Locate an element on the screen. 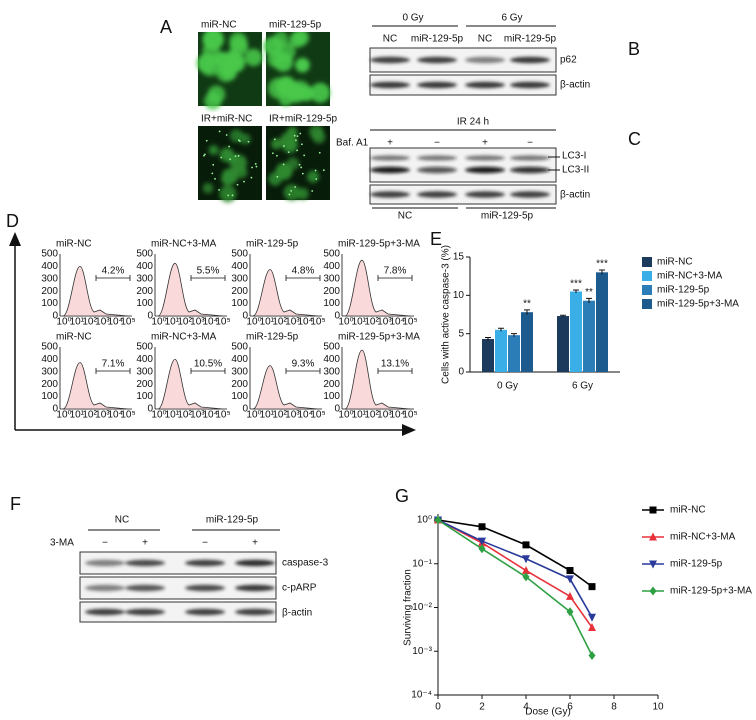 The width and height of the screenshot is (756, 720). label: 5.5% is located at coordinates (208, 271).